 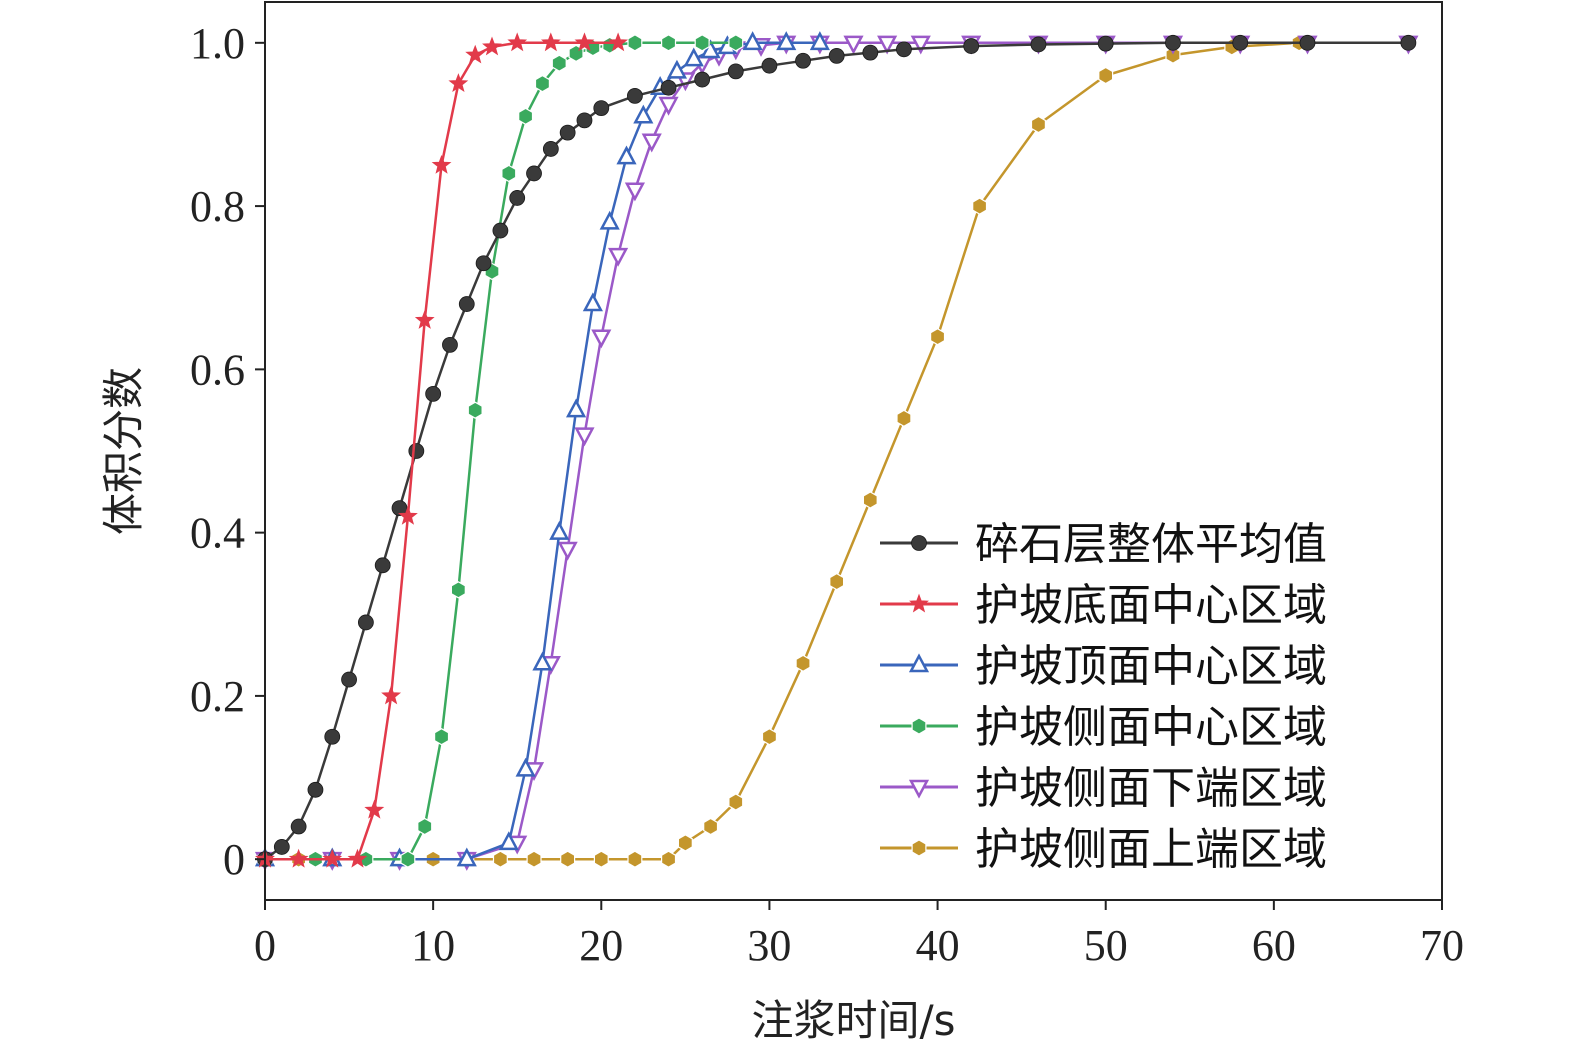 What do you see at coordinates (234, 859) in the screenshot?
I see `y-tick-label: 0` at bounding box center [234, 859].